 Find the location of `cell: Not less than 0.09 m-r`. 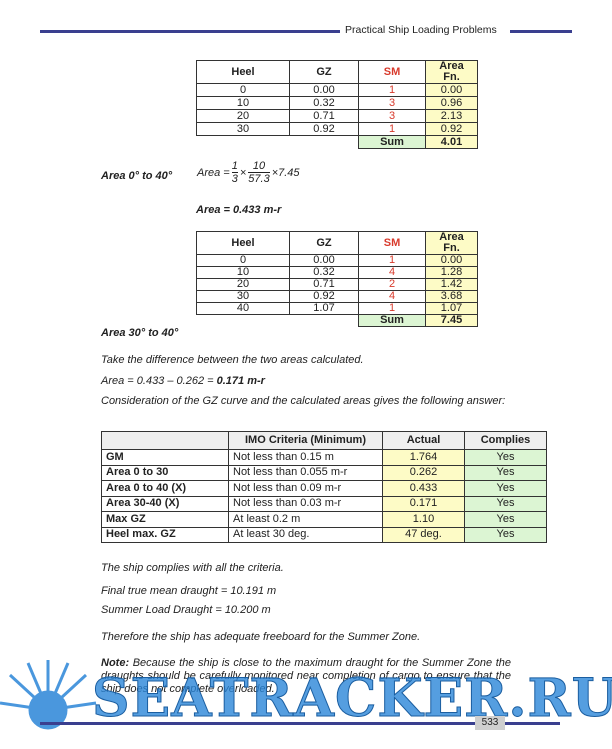

cell: Not less than 0.09 m-r is located at coordinates (305, 488).